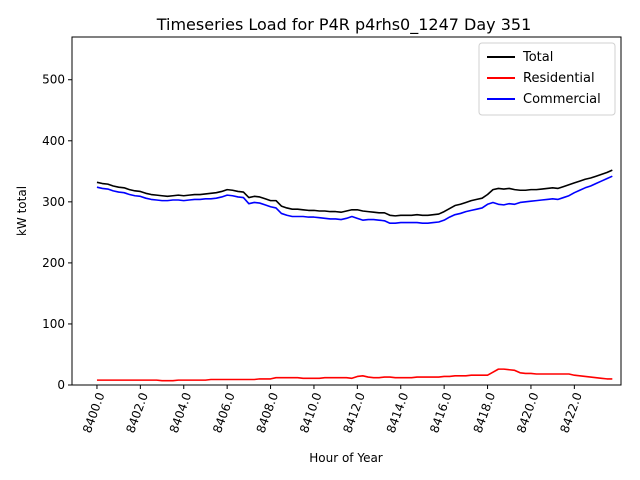 The image size is (640, 480). Describe the element at coordinates (354, 375) in the screenshot. I see `series-line-residential` at that location.